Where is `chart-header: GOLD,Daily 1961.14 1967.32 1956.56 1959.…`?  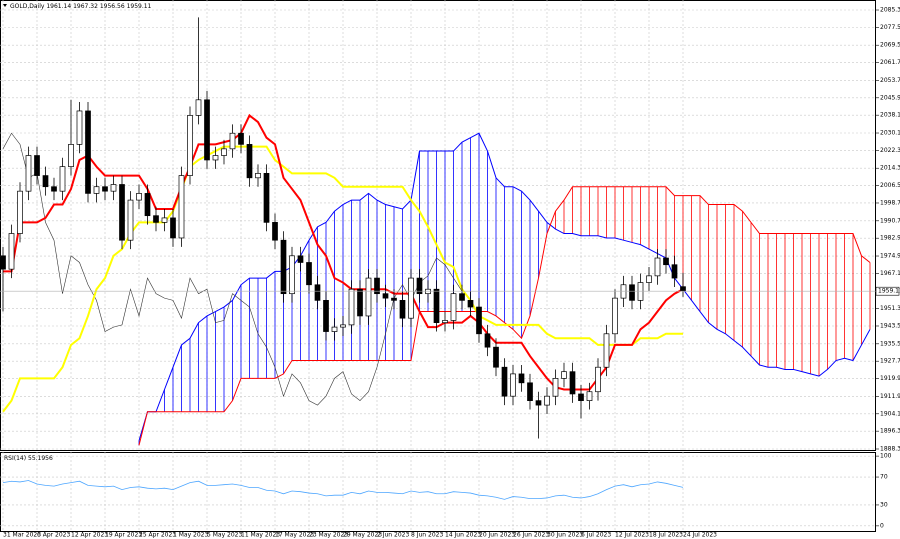 chart-header: GOLD,Daily 1961.14 1967.32 1956.56 1959.… is located at coordinates (81, 6).